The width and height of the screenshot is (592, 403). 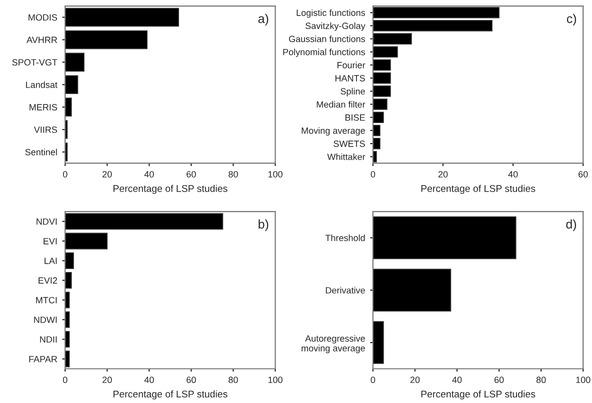 I want to click on y-tick-label: SPOT-VGT, so click(x=35, y=62).